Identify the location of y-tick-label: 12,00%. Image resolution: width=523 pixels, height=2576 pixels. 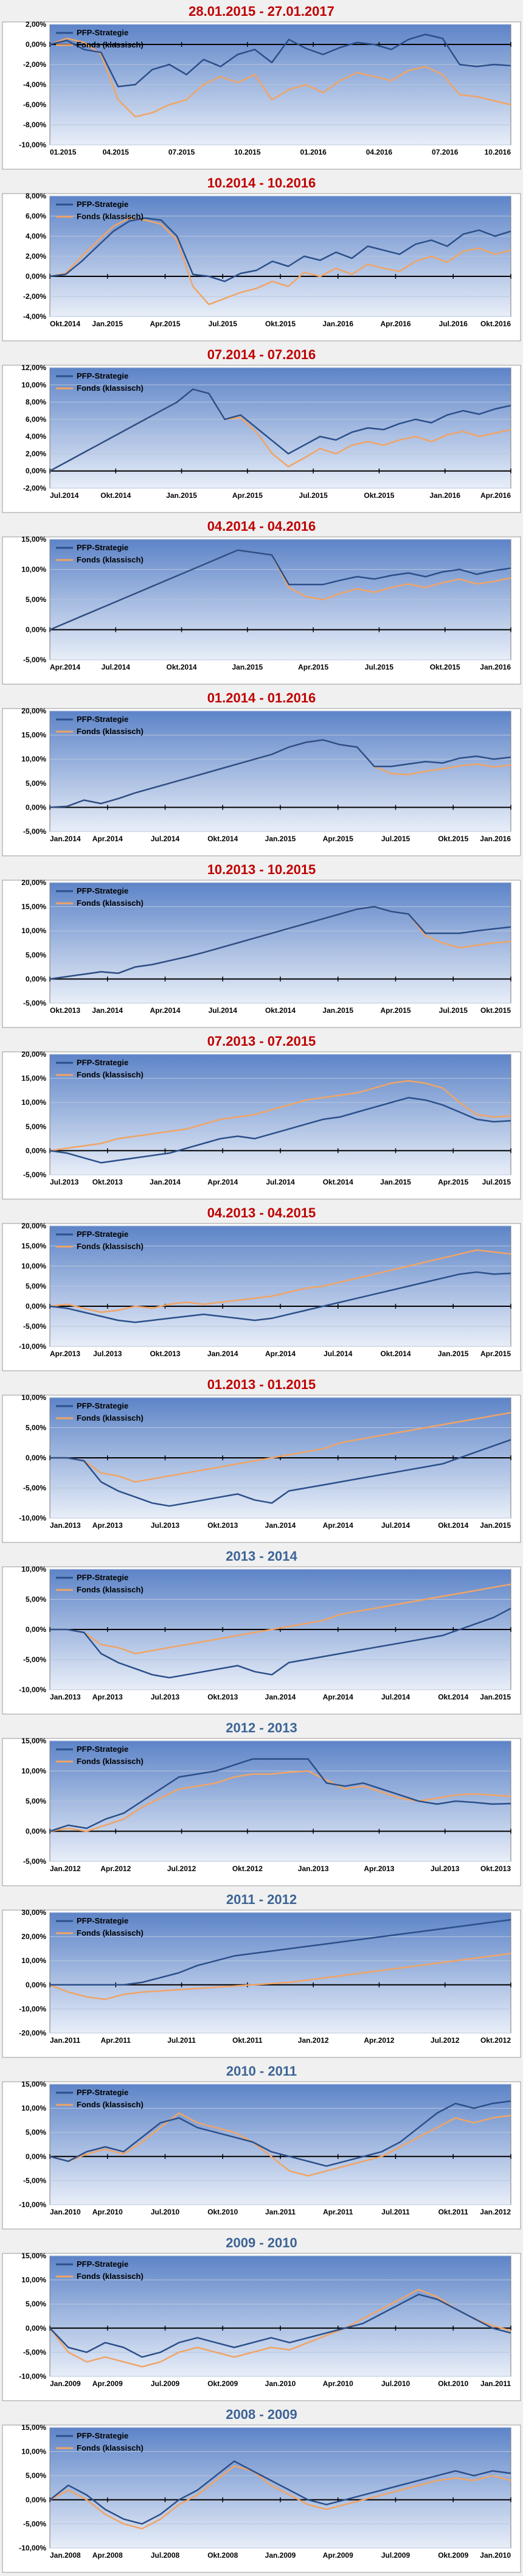
(34, 367).